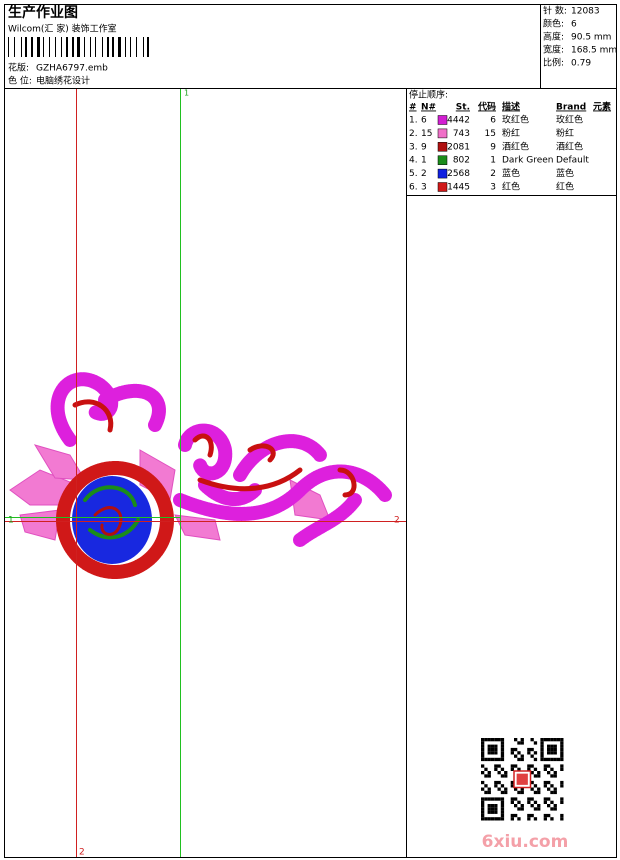  I want to click on row-description: 红色, so click(511, 187).